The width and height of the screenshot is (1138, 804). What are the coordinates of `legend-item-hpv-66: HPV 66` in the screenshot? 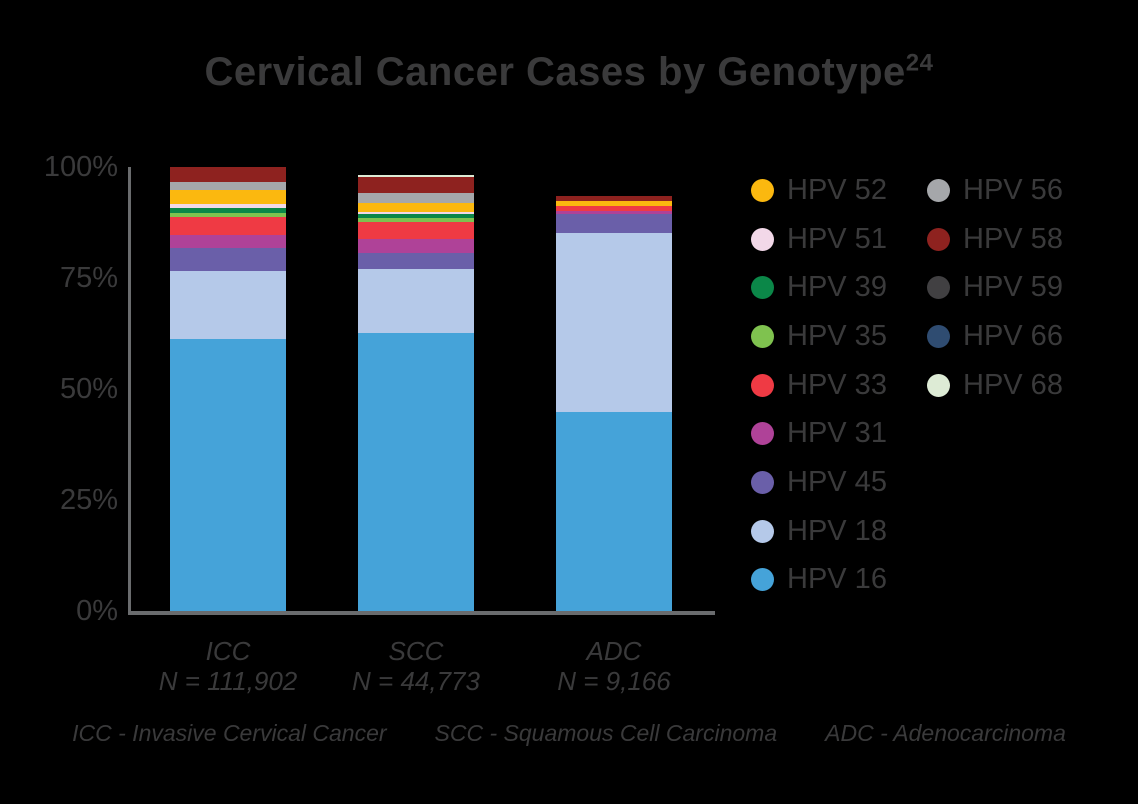 It's located at (1015, 336).